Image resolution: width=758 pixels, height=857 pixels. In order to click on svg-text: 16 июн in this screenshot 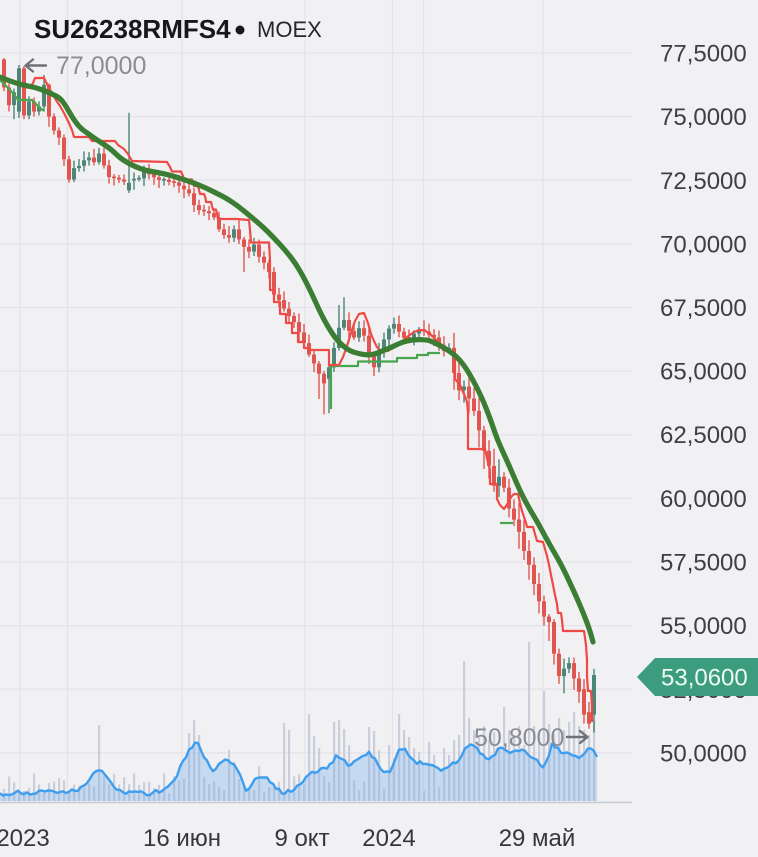, I will do `click(182, 838)`.